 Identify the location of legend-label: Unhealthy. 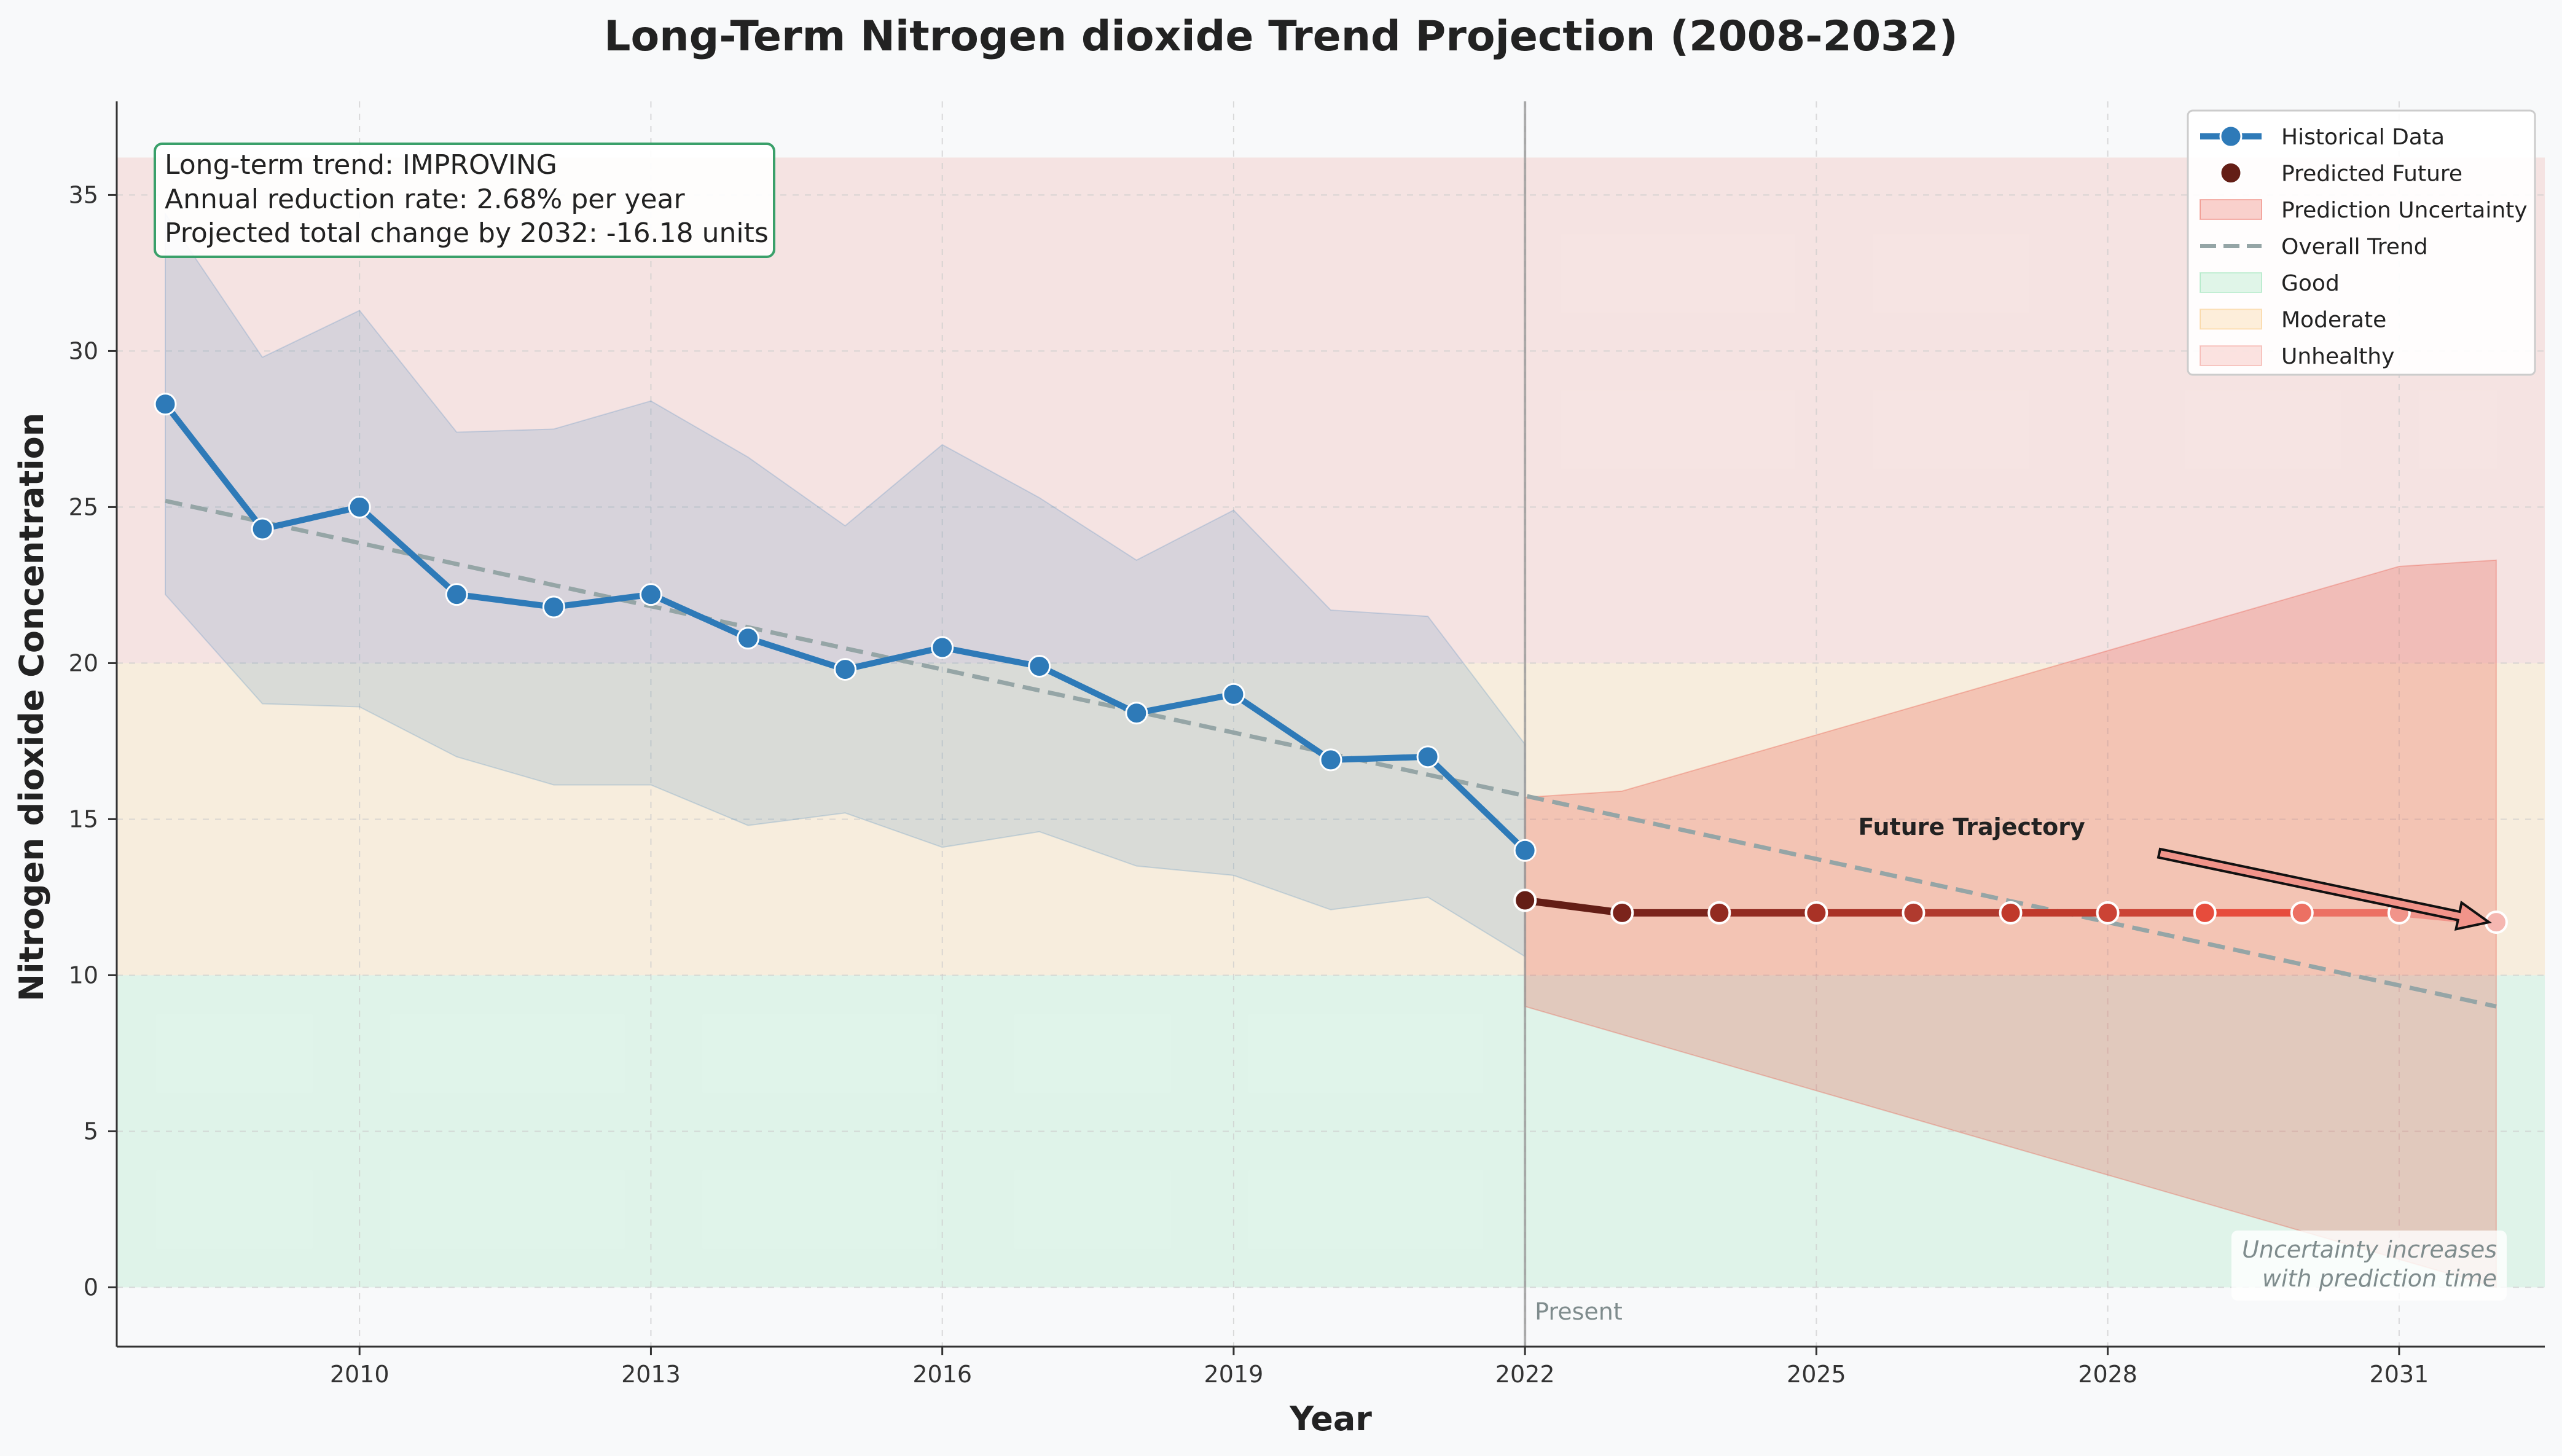
(2337, 356).